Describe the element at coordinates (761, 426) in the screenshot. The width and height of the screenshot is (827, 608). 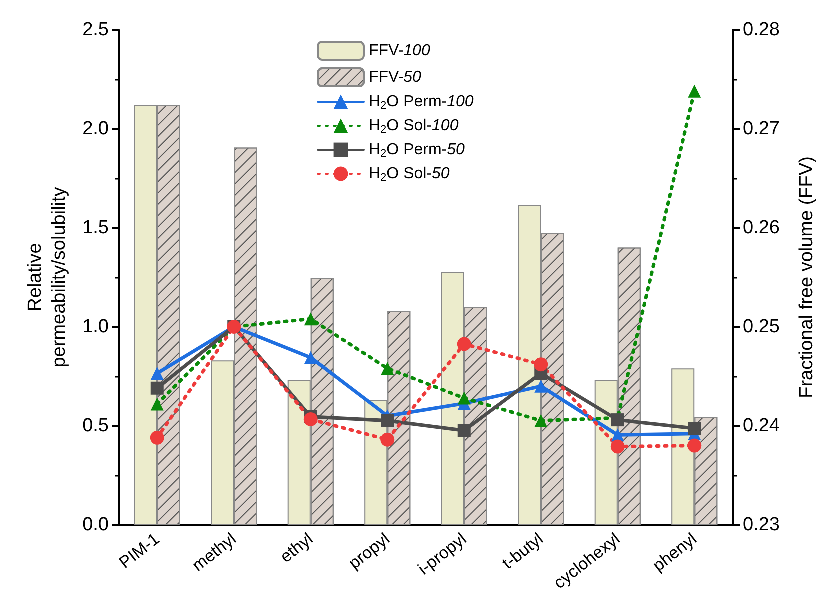
I see `y2-tick-label: 0.24` at that location.